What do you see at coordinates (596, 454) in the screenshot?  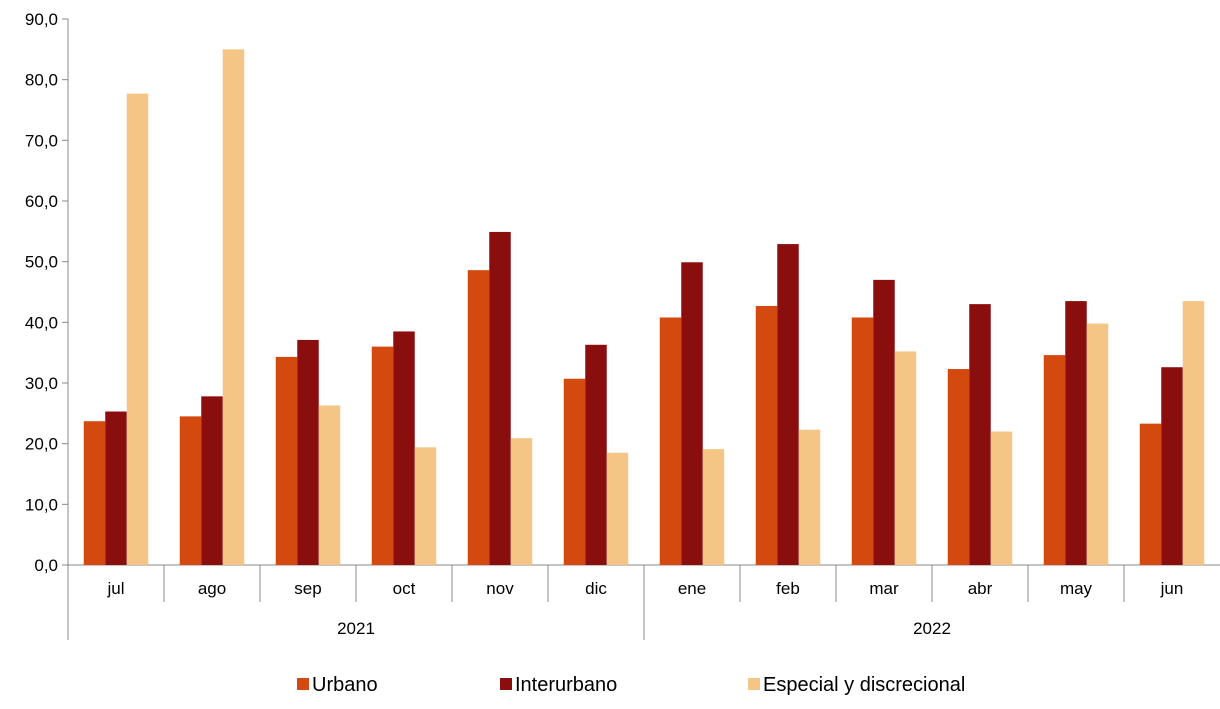 I see `bar-interurbano-dic` at bounding box center [596, 454].